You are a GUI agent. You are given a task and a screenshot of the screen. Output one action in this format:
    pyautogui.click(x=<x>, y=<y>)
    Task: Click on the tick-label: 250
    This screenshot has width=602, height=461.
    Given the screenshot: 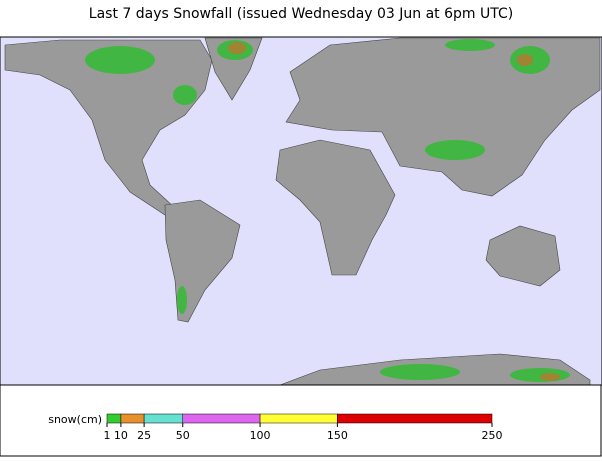 What is the action you would take?
    pyautogui.click(x=492, y=435)
    